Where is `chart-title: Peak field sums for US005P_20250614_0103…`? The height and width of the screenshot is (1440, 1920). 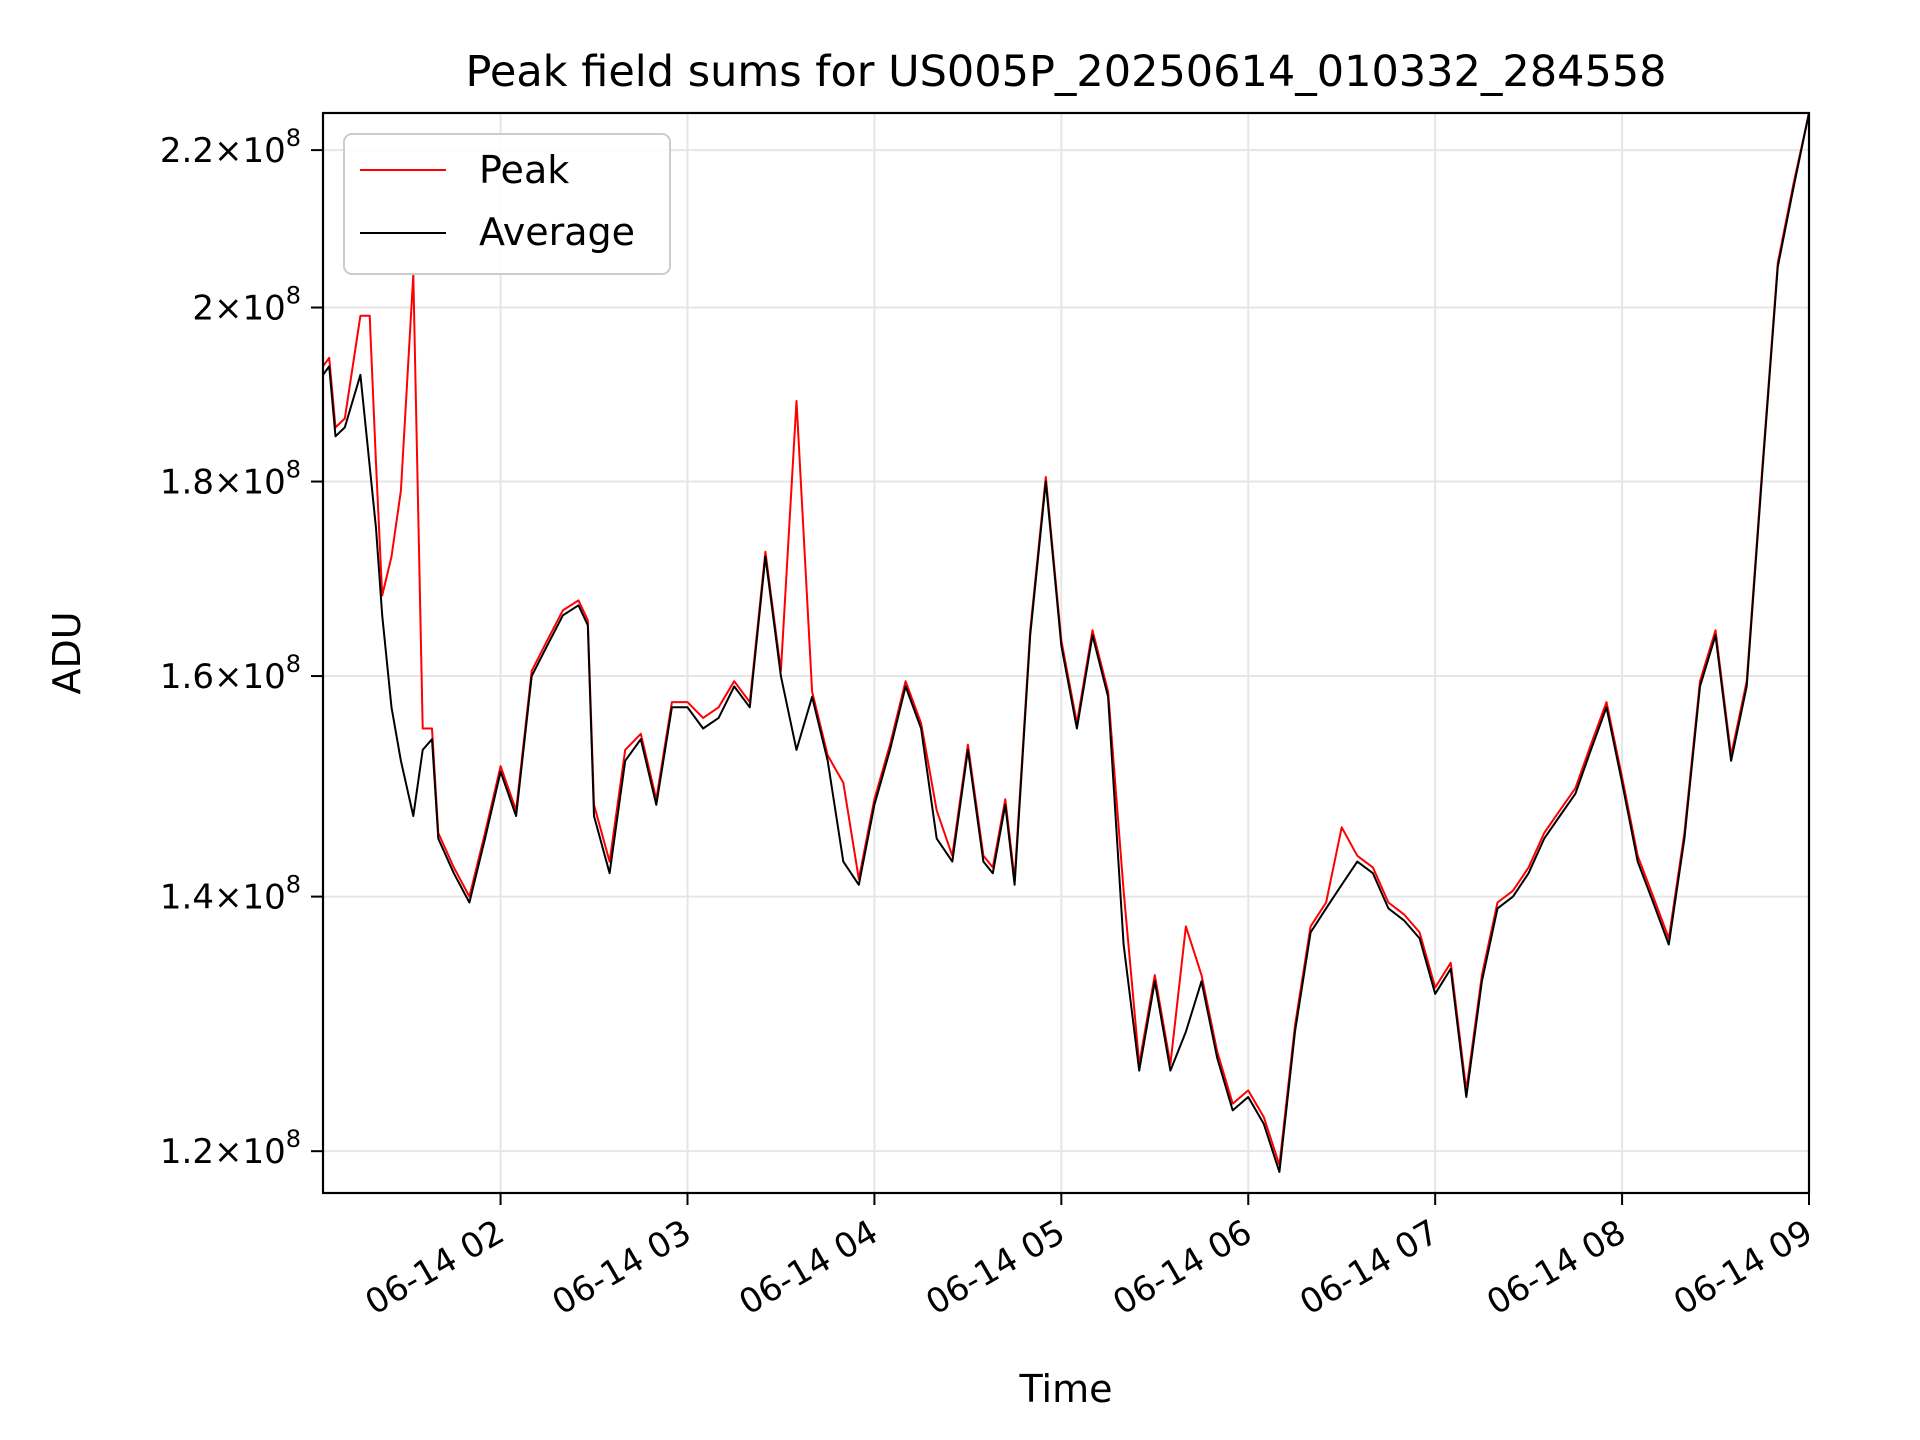
chart-title: Peak field sums for US005P_20250614_0103… is located at coordinates (1065, 72).